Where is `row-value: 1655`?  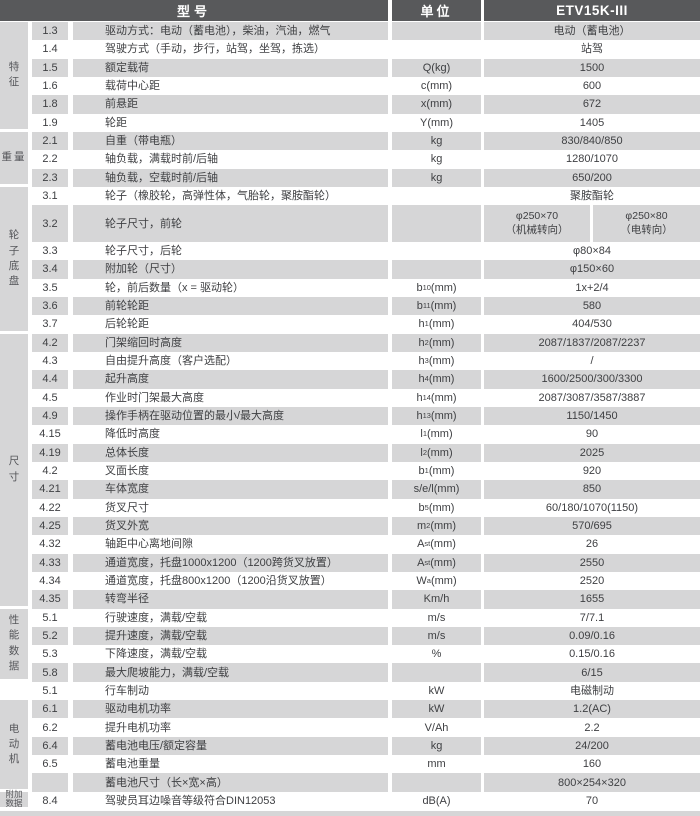
row-value: 1655 is located at coordinates (592, 599).